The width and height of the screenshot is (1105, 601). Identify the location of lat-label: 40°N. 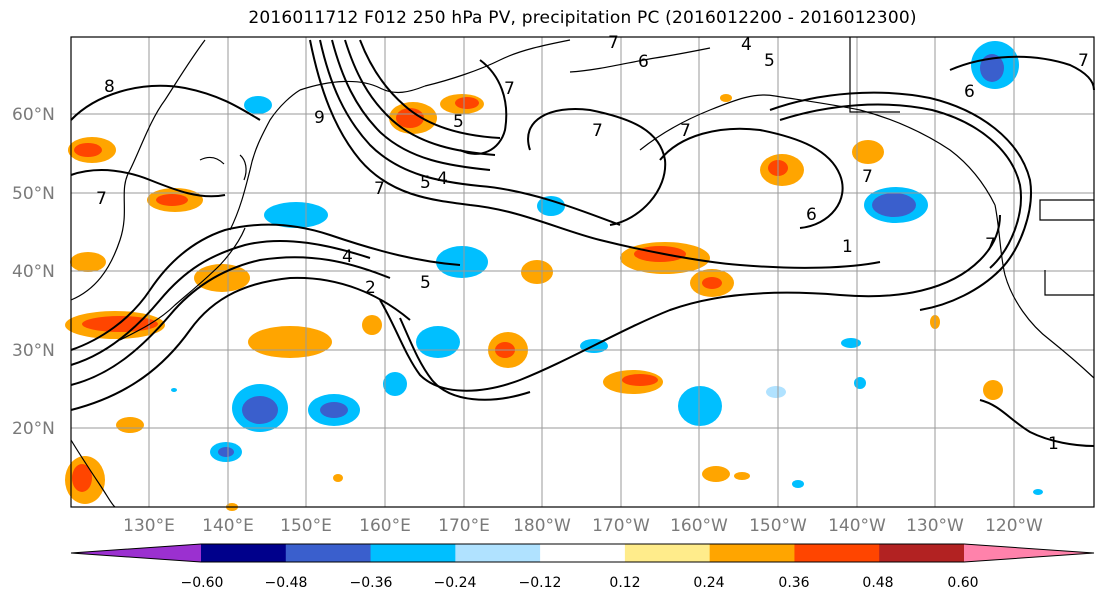
(33, 272).